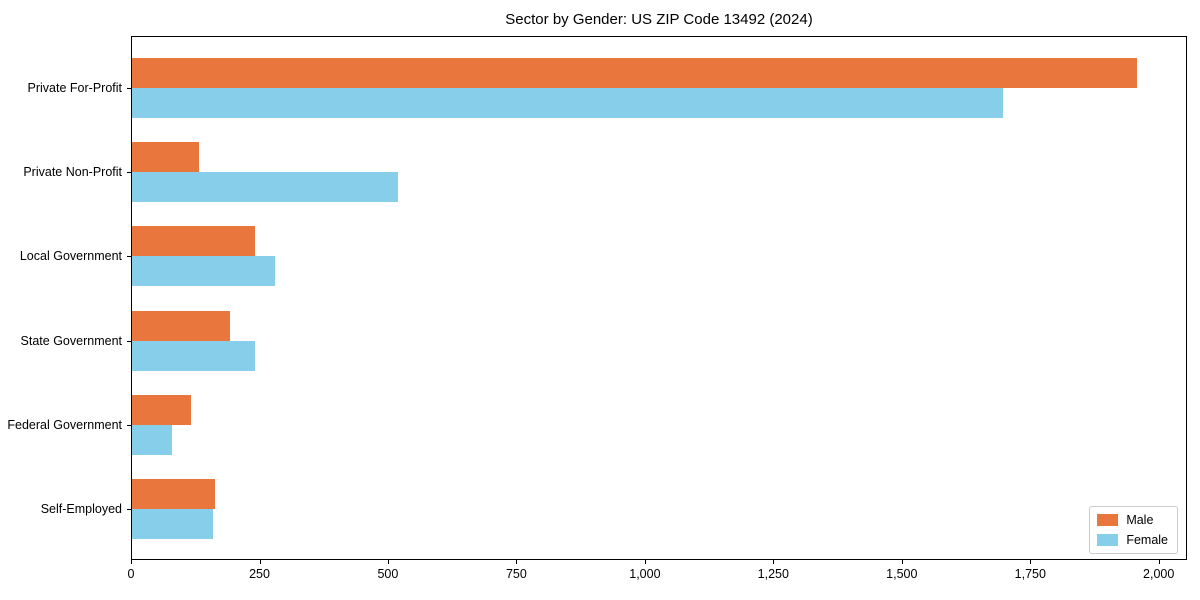 This screenshot has width=1200, height=600. What do you see at coordinates (645, 574) in the screenshot?
I see `x-axis-label-1000: 1,000` at bounding box center [645, 574].